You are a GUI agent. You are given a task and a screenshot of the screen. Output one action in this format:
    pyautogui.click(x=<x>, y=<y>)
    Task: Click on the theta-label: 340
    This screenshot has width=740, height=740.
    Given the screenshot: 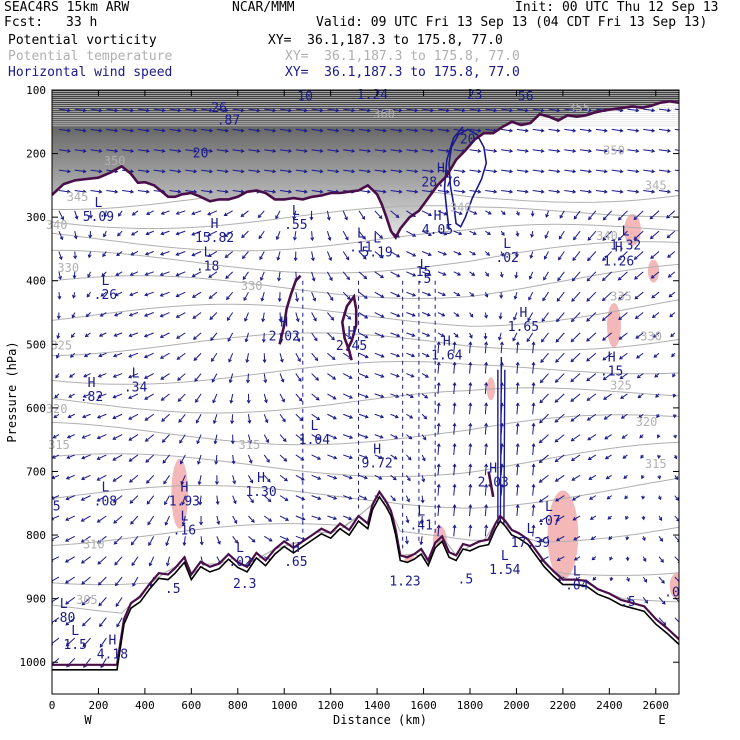 What is the action you would take?
    pyautogui.click(x=57, y=225)
    